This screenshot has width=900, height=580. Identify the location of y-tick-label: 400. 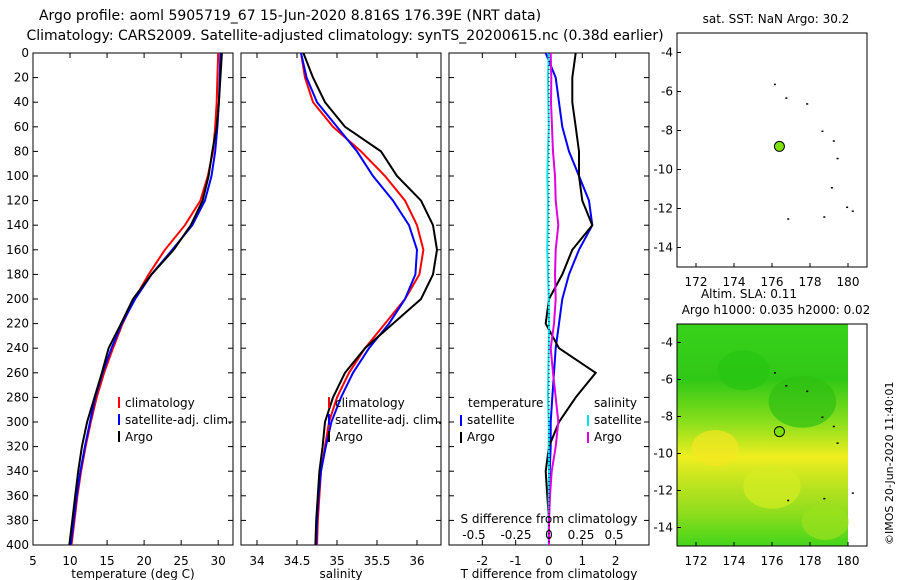
(17, 545).